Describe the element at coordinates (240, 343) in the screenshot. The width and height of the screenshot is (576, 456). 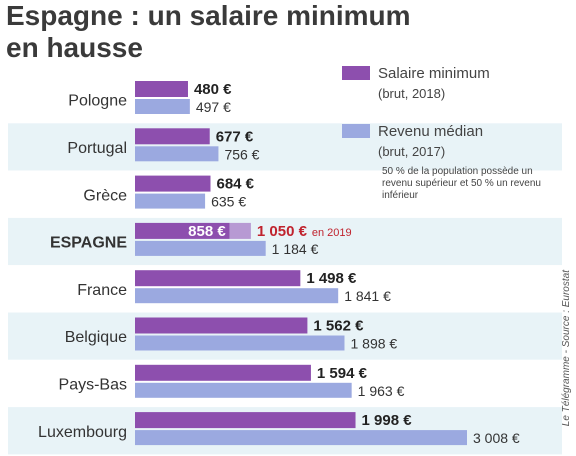
I see `bar-median-belgique` at that location.